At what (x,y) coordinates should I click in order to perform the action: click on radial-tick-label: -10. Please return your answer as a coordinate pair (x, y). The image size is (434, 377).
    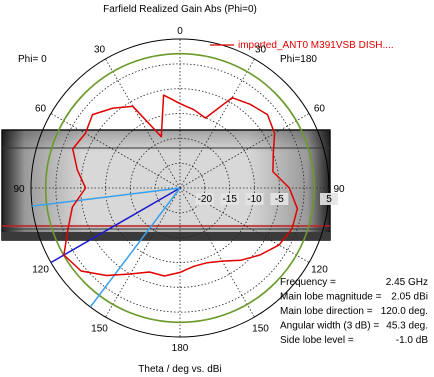
    Looking at the image, I should click on (254, 199).